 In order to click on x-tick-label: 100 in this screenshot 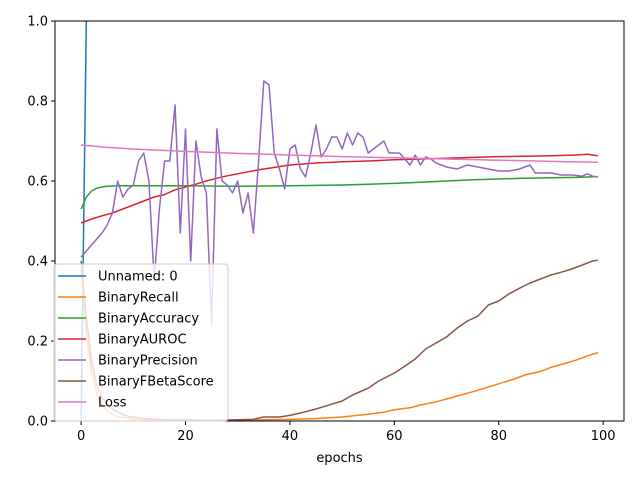, I will do `click(603, 436)`.